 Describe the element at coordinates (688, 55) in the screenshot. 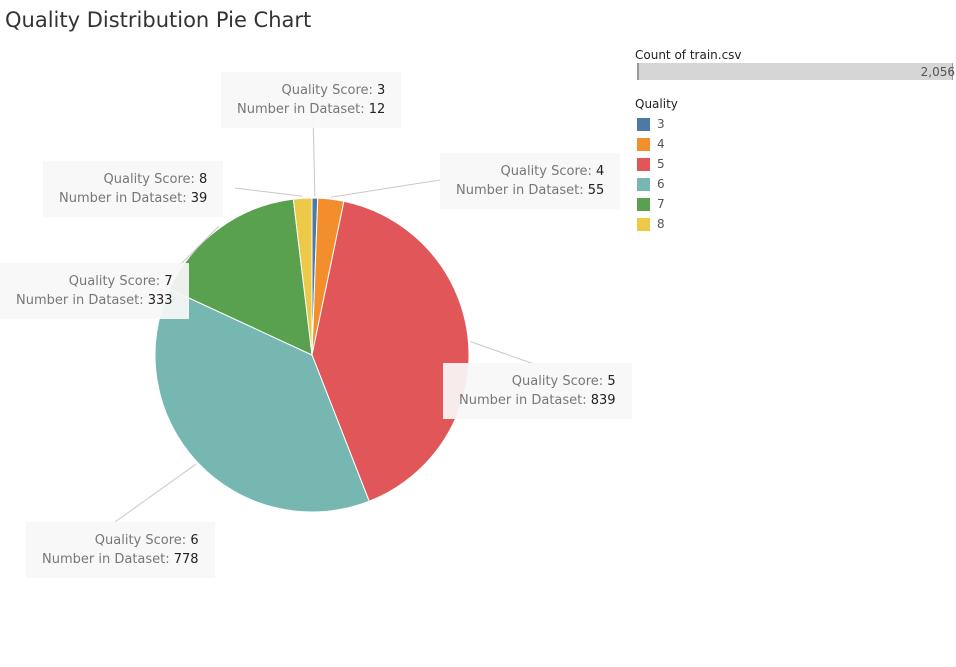

I see `count-title: Count of train.csv` at that location.